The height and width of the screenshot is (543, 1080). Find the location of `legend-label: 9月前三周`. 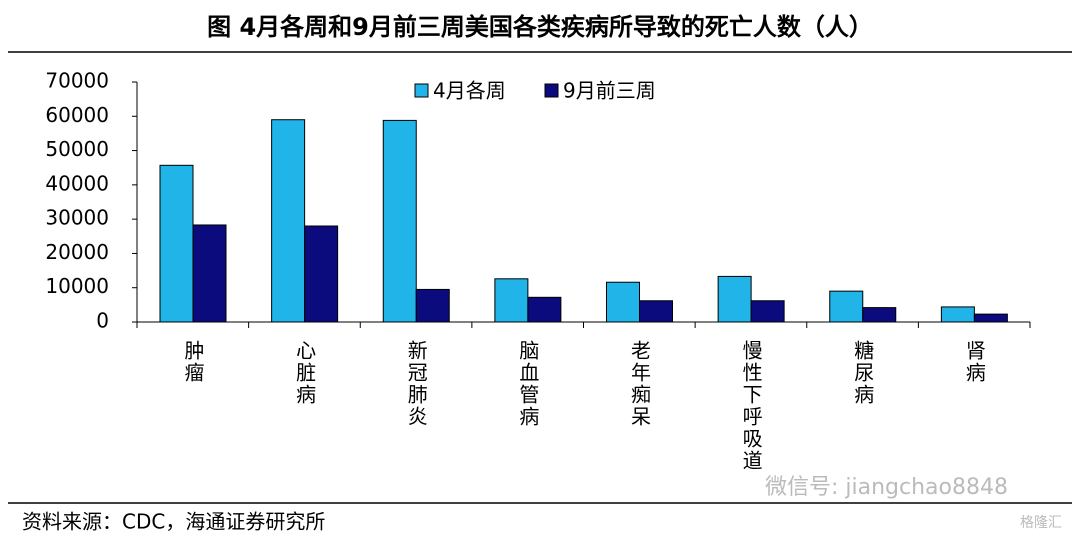

legend-label: 9月前三周 is located at coordinates (609, 91).